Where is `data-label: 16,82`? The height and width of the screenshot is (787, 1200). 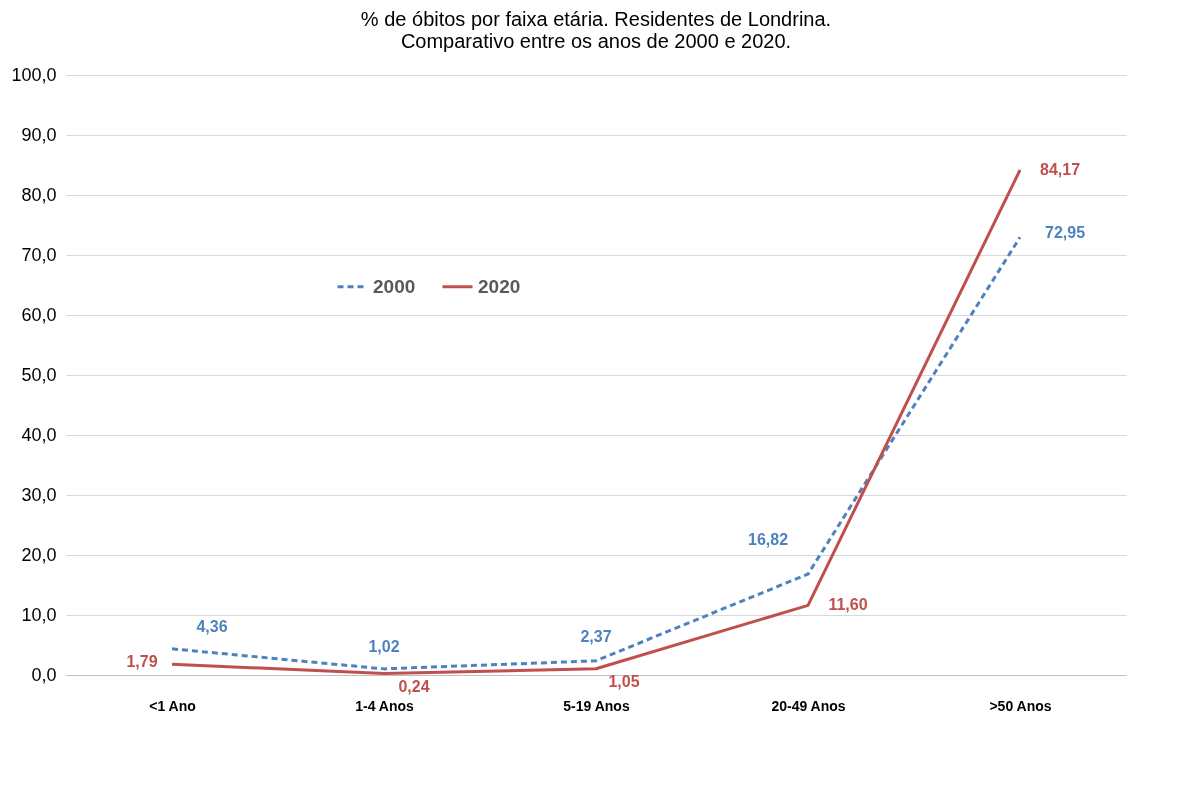 data-label: 16,82 is located at coordinates (768, 540).